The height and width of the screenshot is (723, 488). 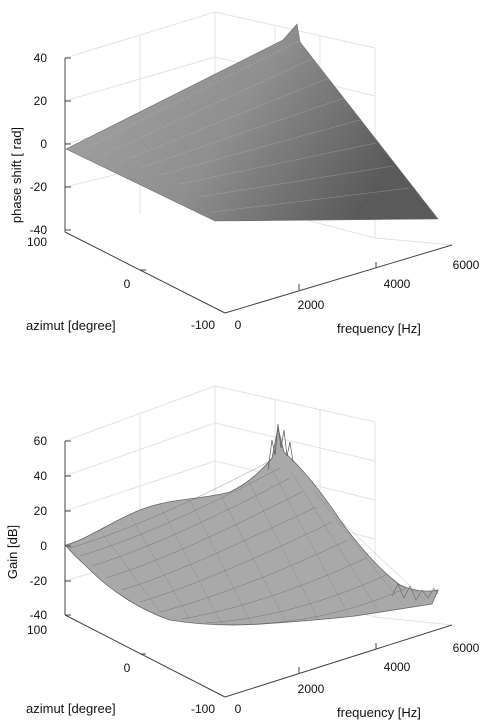 I want to click on phase-z-tick: 20, so click(x=41, y=101).